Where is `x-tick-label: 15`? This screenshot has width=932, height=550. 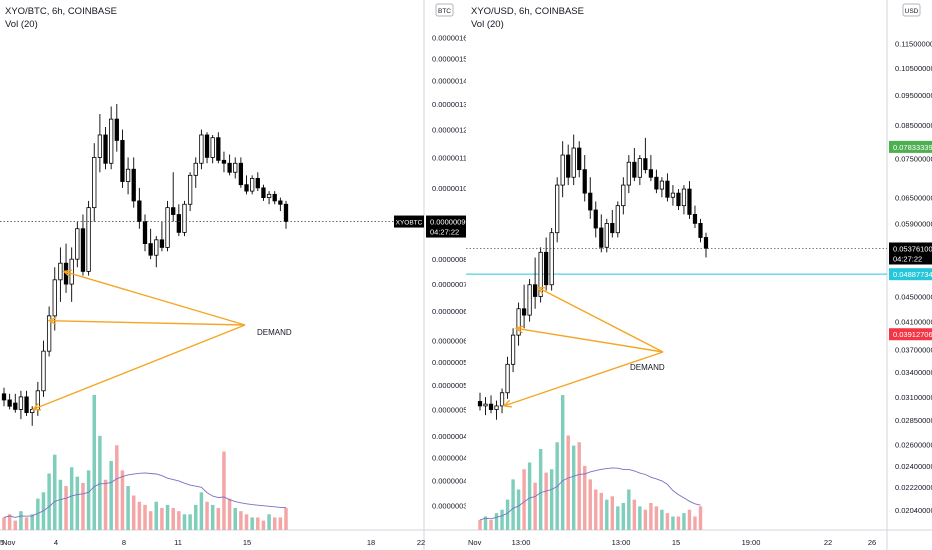
x-tick-label: 15 is located at coordinates (676, 542).